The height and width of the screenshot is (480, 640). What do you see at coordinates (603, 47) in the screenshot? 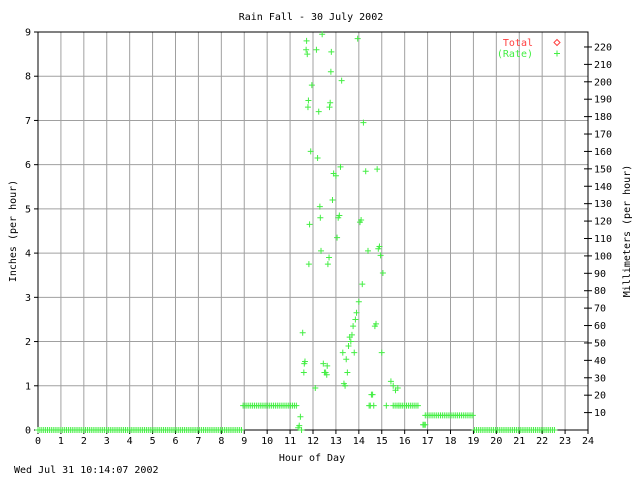
I see `y2-tick-label: 220` at bounding box center [603, 47].